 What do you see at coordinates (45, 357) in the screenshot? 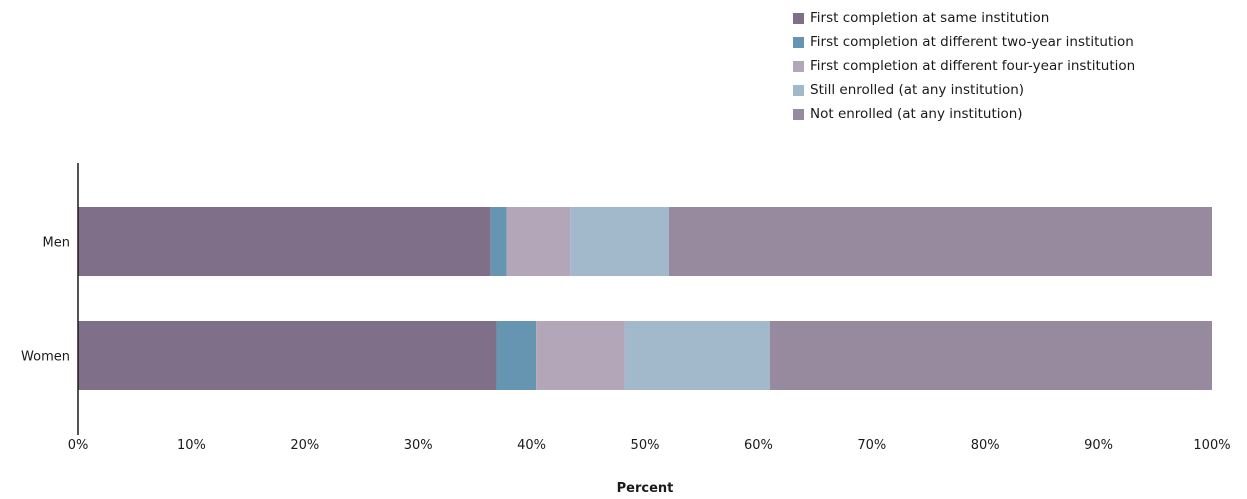
I see `category-label-women: Women` at bounding box center [45, 357].